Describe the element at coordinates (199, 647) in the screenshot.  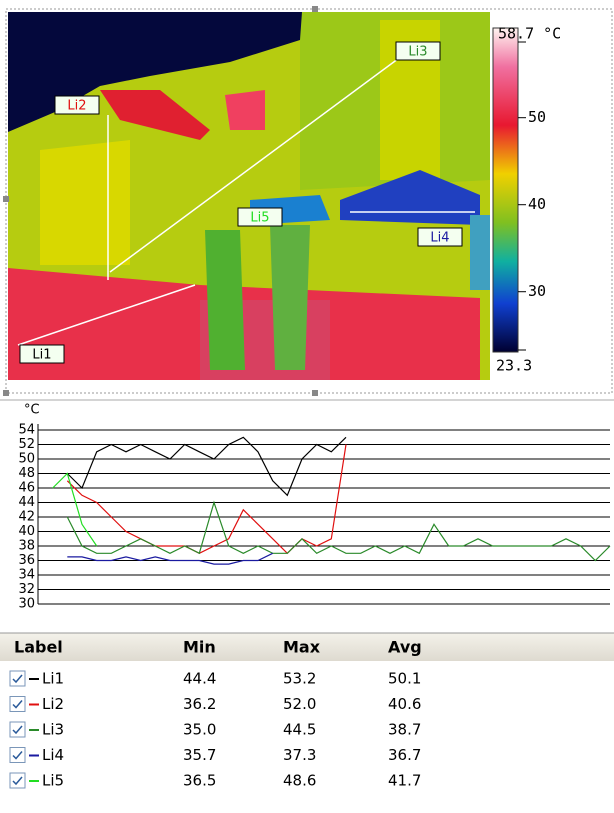
I see `table-header: Min` at that location.